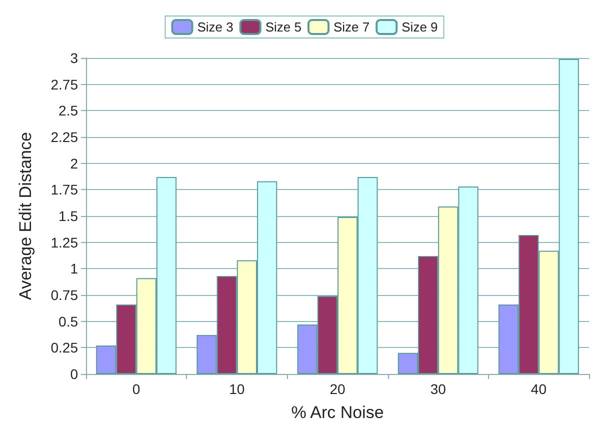 Image resolution: width=609 pixels, height=434 pixels. What do you see at coordinates (64, 84) in the screenshot?
I see `y-tick-label: 2.75` at bounding box center [64, 84].